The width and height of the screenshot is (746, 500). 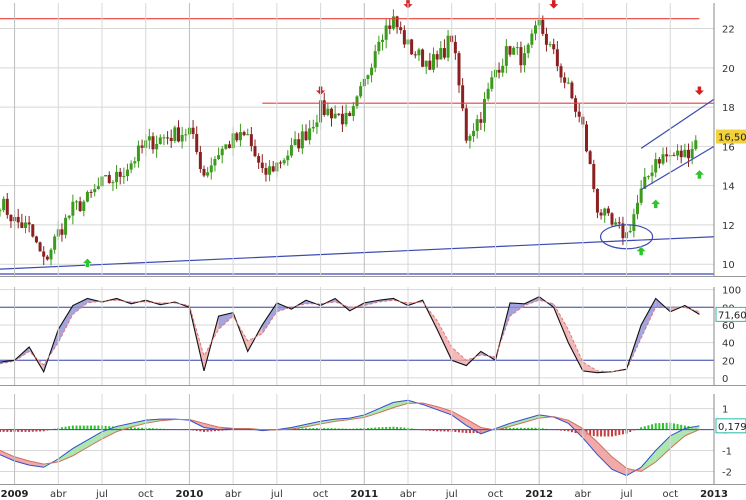 What do you see at coordinates (728, 30) in the screenshot?
I see `y-tick-label: 22` at bounding box center [728, 30].